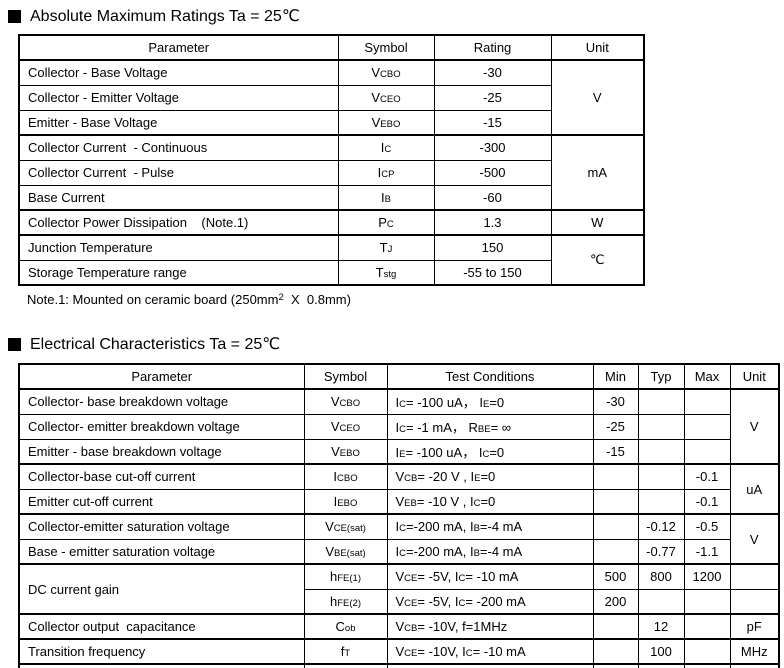  I want to click on column-header: Parameter, so click(178, 47).